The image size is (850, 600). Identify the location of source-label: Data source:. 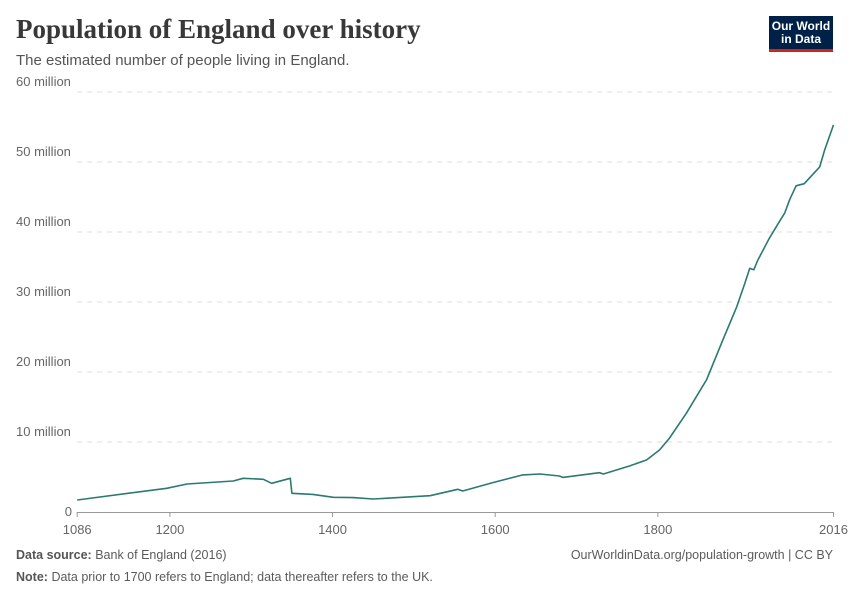
(54, 555).